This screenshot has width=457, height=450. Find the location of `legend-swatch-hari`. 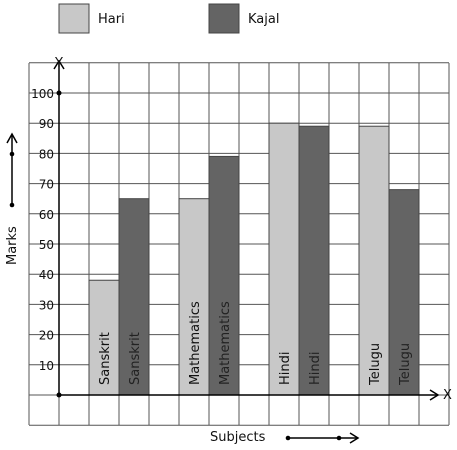

legend-swatch-hari is located at coordinates (74, 18).